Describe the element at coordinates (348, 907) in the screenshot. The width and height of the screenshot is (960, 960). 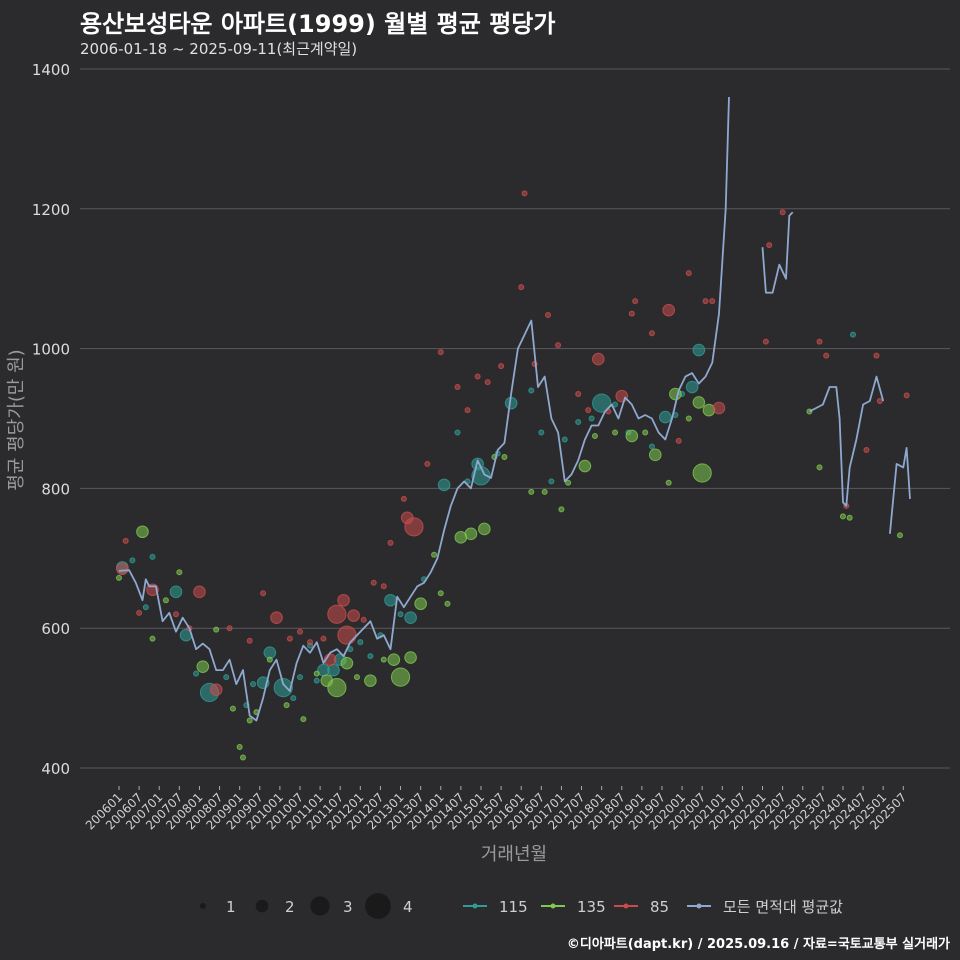
I see `size-legend-label: 3` at that location.